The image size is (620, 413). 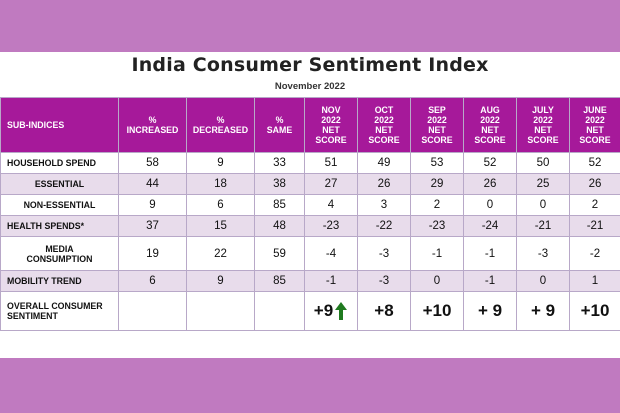 I want to click on page-title: India Consumer Sentiment Index, so click(x=310, y=65).